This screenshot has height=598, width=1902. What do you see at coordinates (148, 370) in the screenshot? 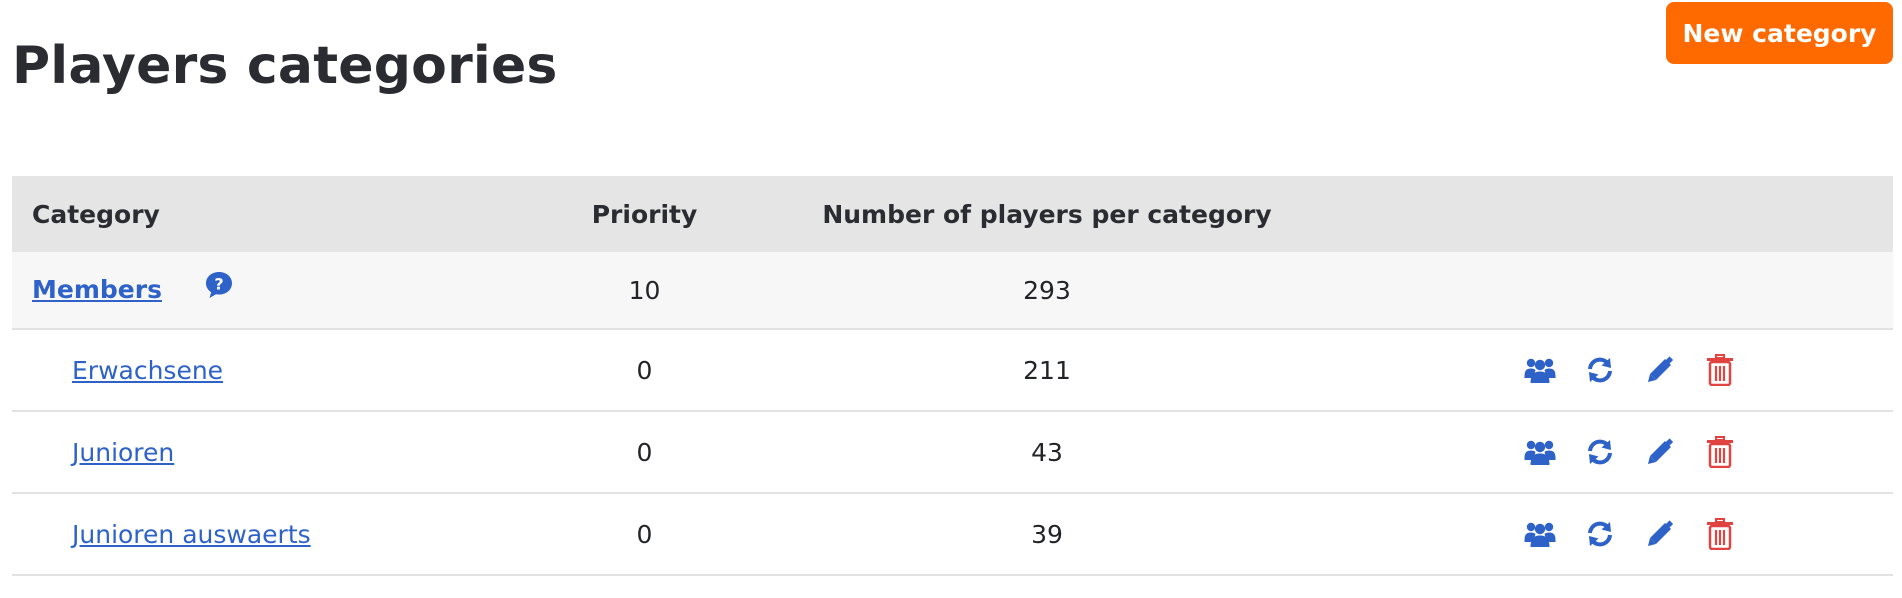
I see `category-link: Erwachsene` at bounding box center [148, 370].